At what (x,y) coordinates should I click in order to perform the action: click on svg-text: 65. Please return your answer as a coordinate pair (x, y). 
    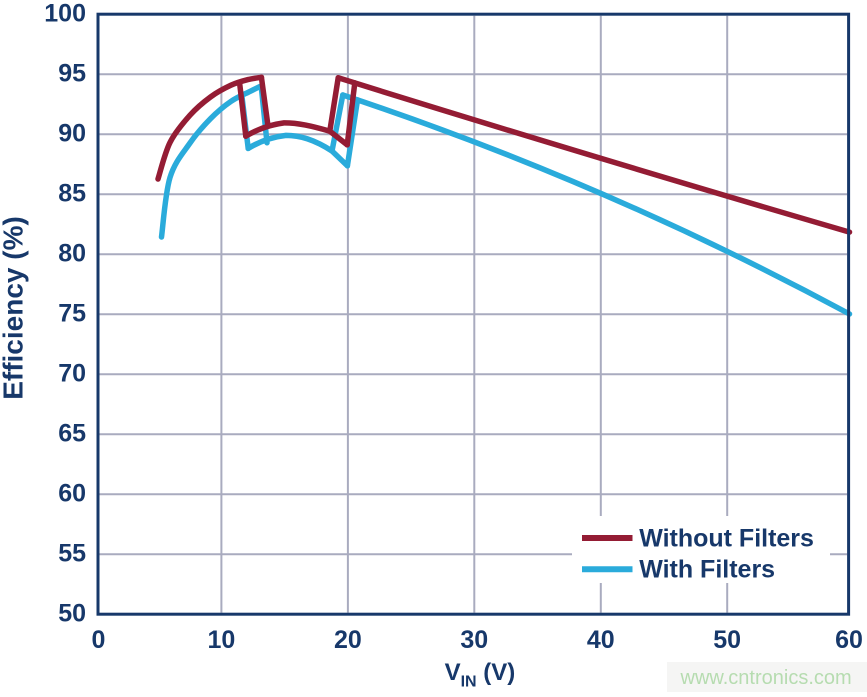
    Looking at the image, I should click on (72, 434).